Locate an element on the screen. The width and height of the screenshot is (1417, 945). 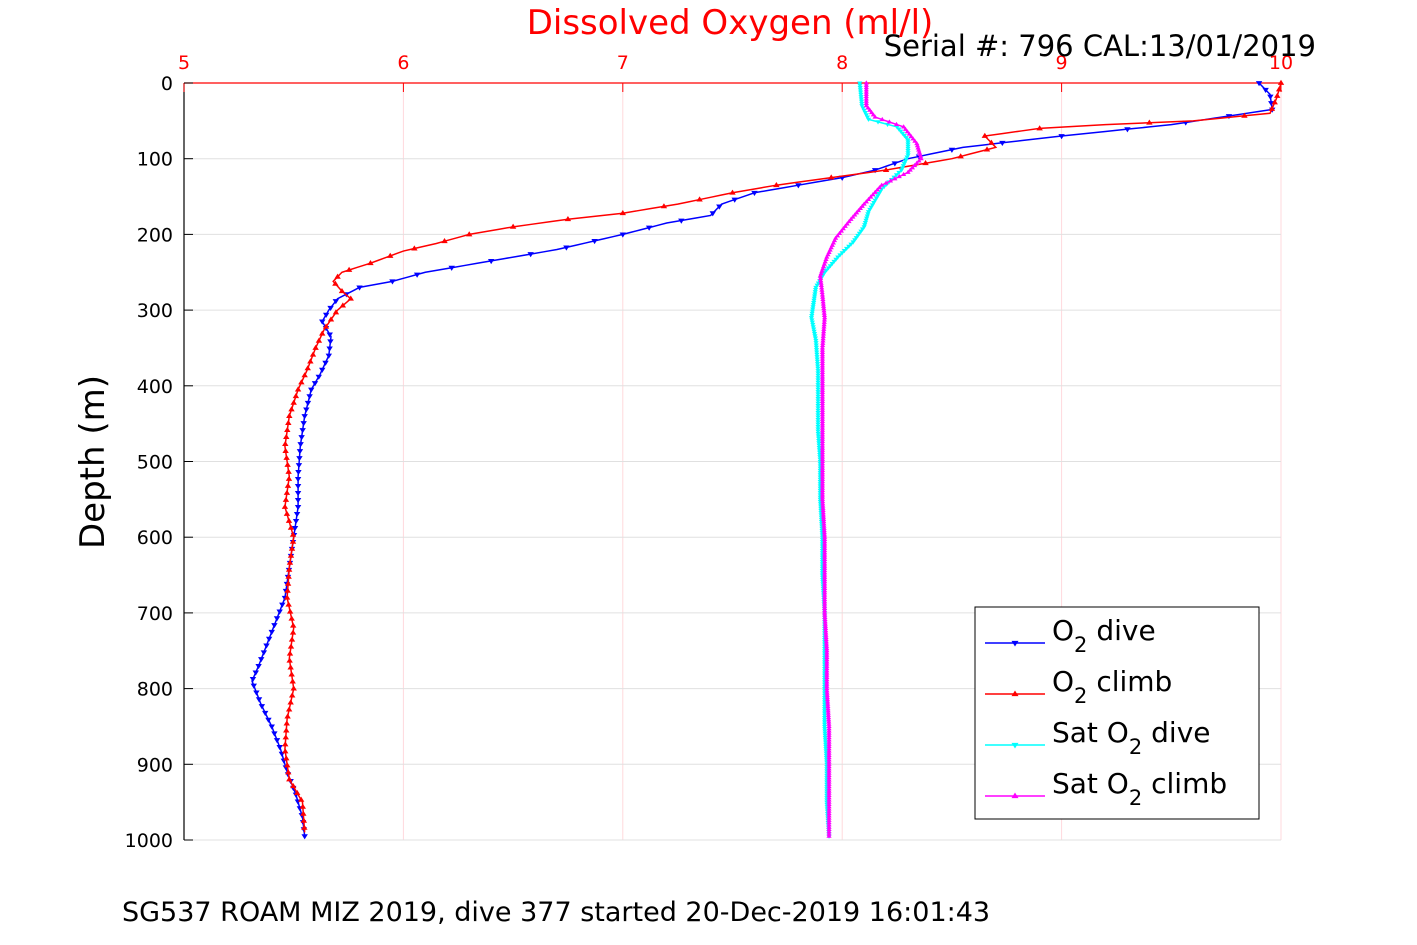
y-tick-label: 0 is located at coordinates (167, 84).